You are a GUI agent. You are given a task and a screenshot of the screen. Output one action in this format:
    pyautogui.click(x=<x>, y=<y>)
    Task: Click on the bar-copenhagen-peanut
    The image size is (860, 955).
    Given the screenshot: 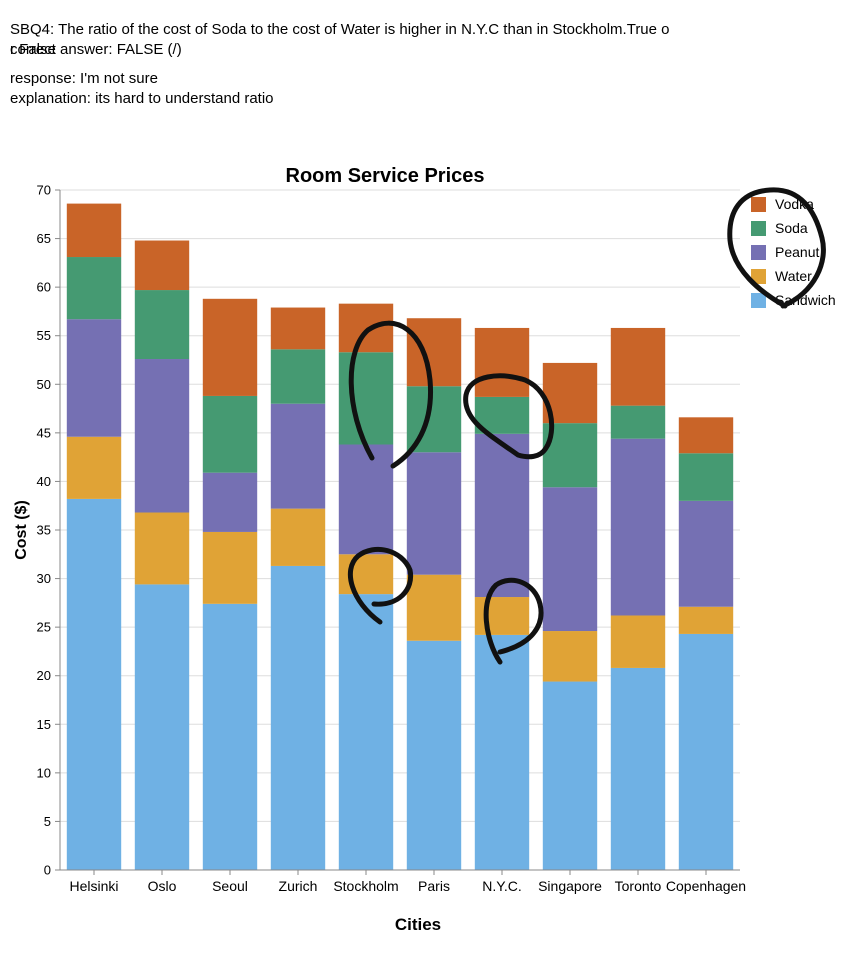 What is the action you would take?
    pyautogui.click(x=706, y=553)
    